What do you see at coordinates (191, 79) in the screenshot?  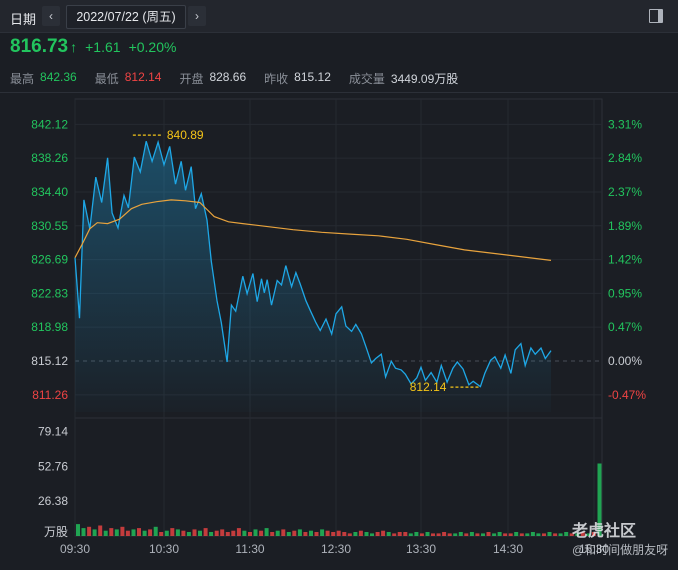 I see `open-label: 开盘` at bounding box center [191, 79].